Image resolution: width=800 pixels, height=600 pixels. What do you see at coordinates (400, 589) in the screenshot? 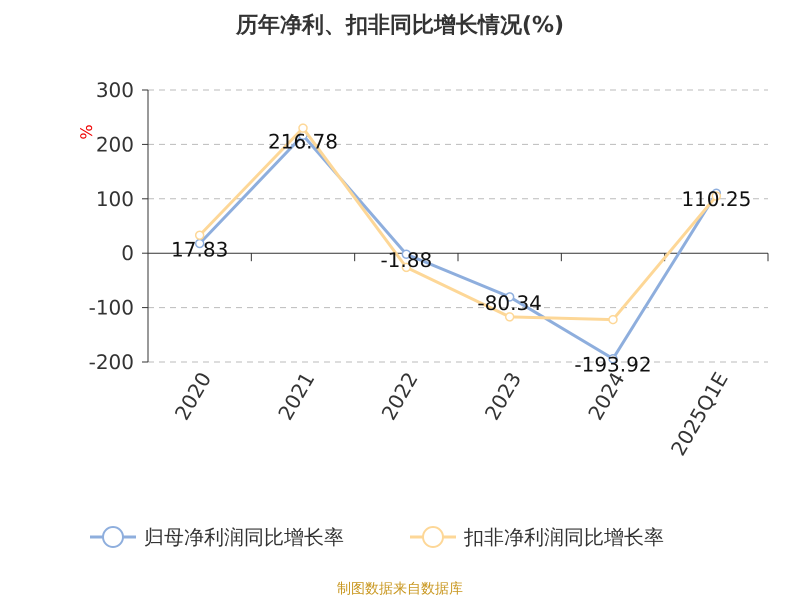
I see `text: 制图数据来自数据库` at bounding box center [400, 589].